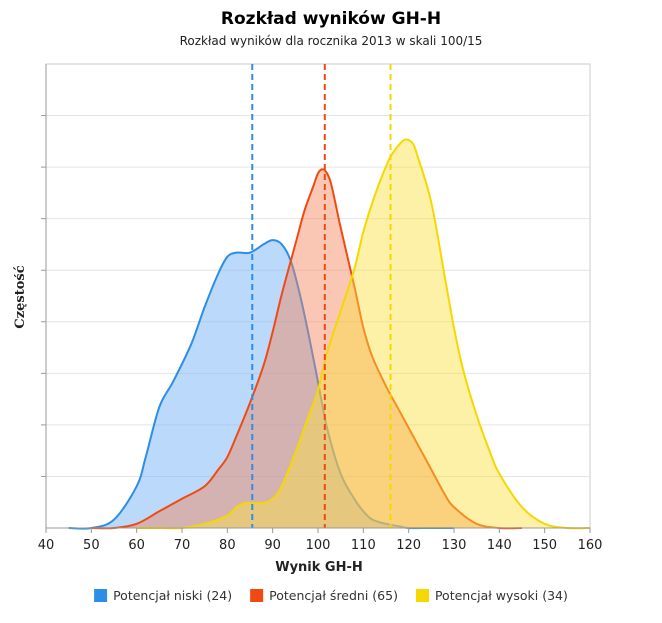 The width and height of the screenshot is (662, 623). Describe the element at coordinates (20, 296) in the screenshot. I see `y-axis-title: Częstość` at that location.